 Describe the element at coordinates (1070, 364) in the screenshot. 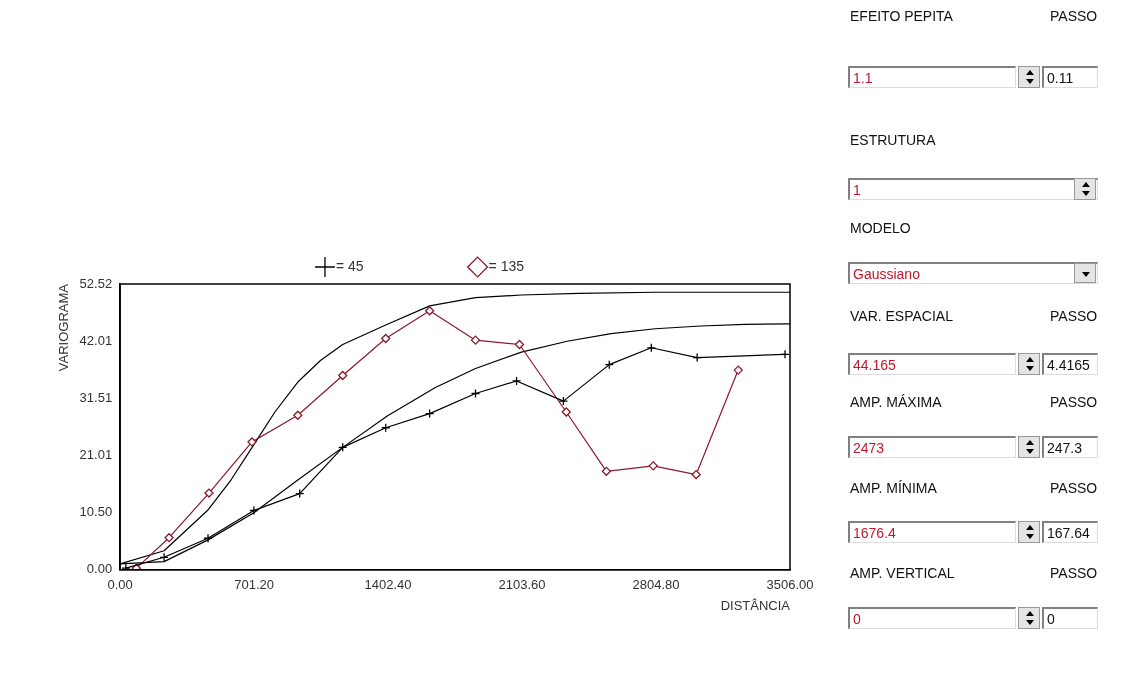

I see `text-field: 4.4165` at that location.